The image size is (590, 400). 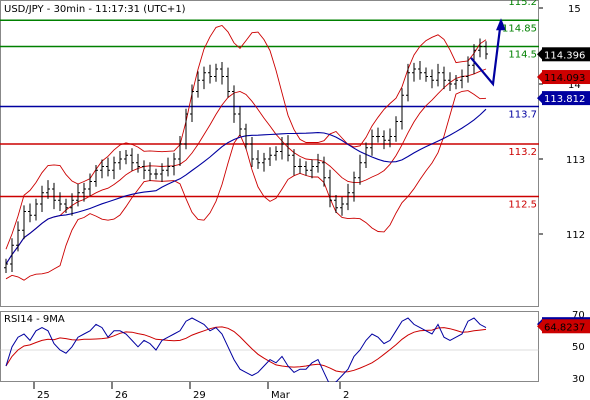 I want to click on price-tick-label: 113, so click(x=575, y=160).